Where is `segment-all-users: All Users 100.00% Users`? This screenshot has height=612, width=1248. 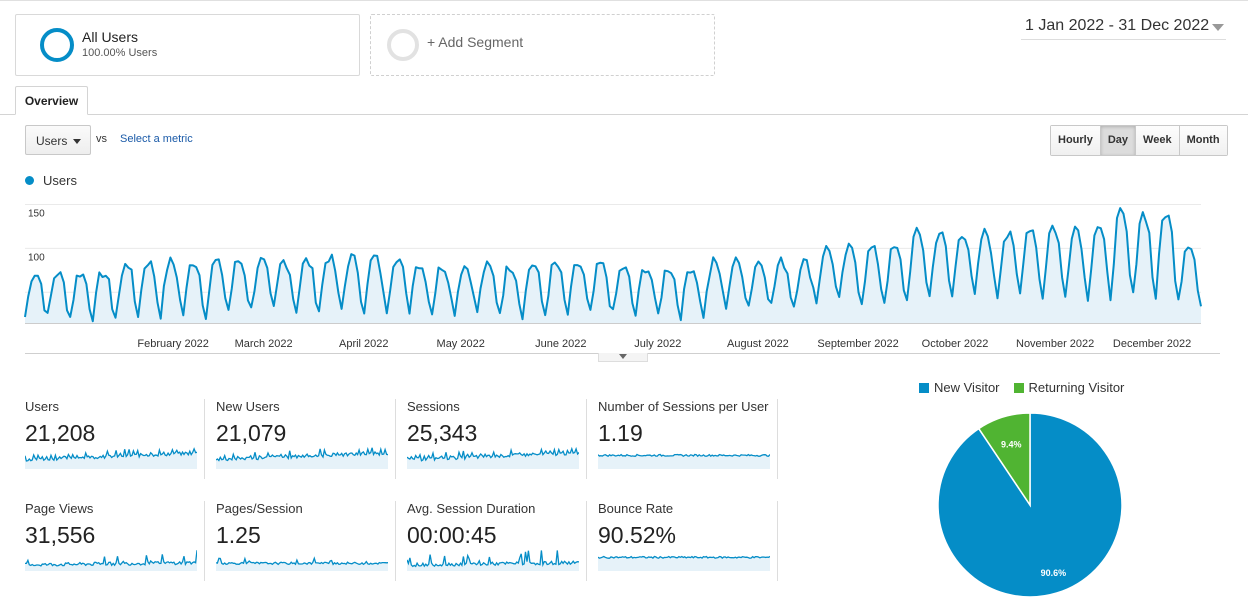 segment-all-users: All Users 100.00% Users is located at coordinates (187, 45).